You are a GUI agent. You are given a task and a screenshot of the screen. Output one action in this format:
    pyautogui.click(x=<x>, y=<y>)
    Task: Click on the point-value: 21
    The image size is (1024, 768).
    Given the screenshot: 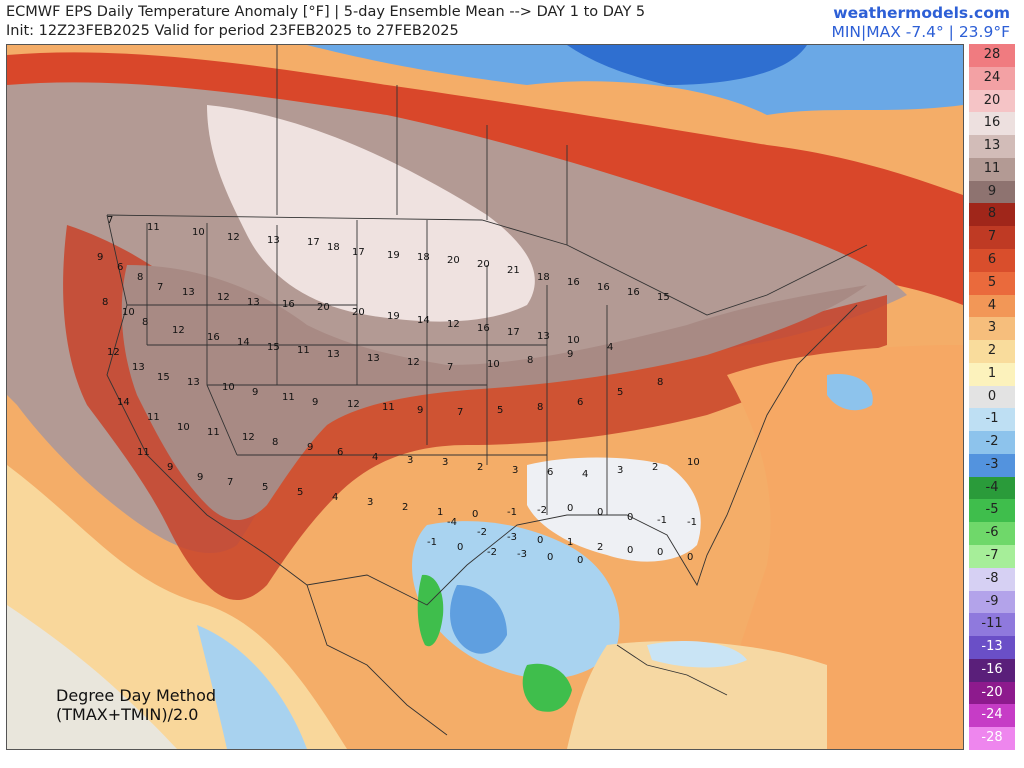 What is the action you would take?
    pyautogui.click(x=513, y=270)
    